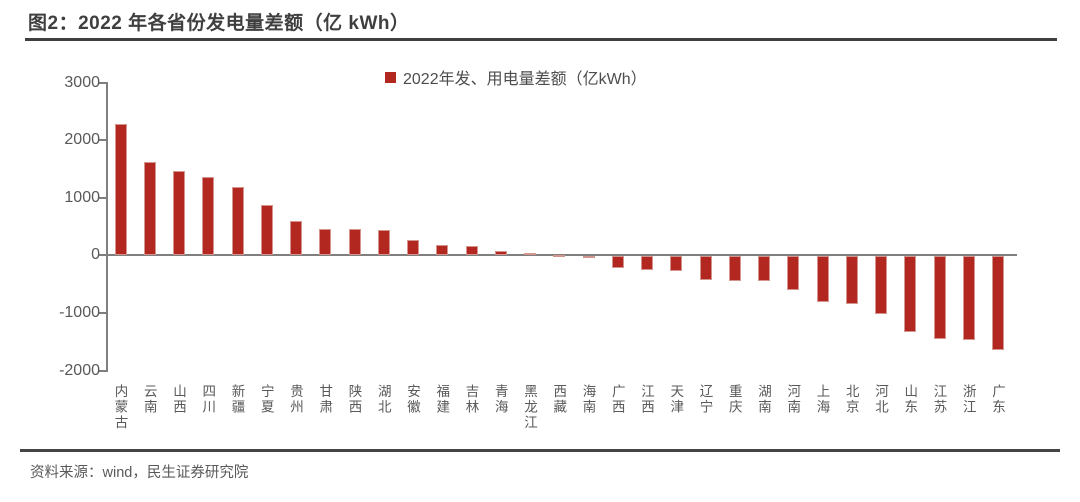  What do you see at coordinates (793, 399) in the screenshot?
I see `x-axis-label: 河南` at bounding box center [793, 399].